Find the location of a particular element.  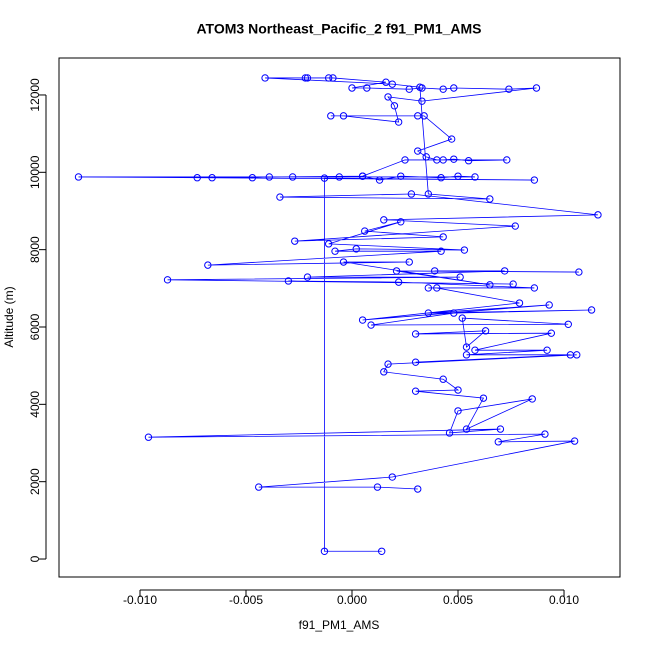

y-axis-label: Altitude (m) is located at coordinates (9, 316).